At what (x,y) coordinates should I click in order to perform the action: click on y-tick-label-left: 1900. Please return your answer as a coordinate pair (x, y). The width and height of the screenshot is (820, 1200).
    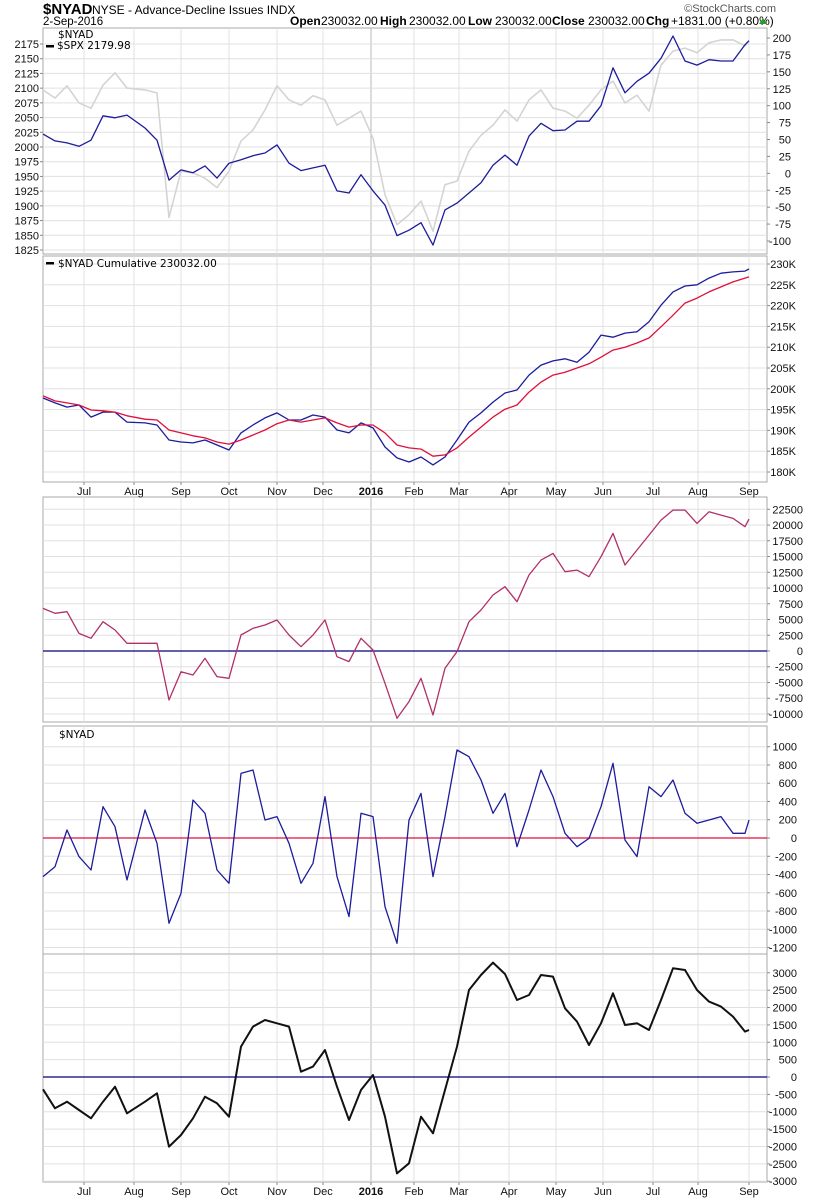
    Looking at the image, I should click on (27, 207).